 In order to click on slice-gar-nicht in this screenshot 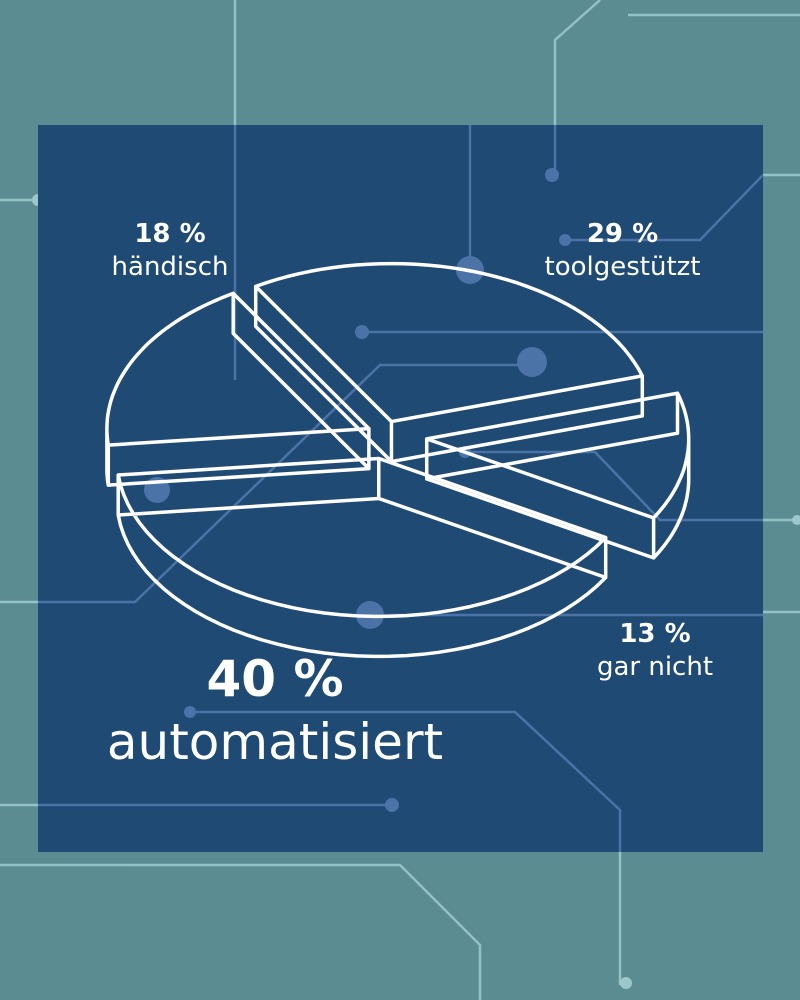, I will do `click(557, 475)`.